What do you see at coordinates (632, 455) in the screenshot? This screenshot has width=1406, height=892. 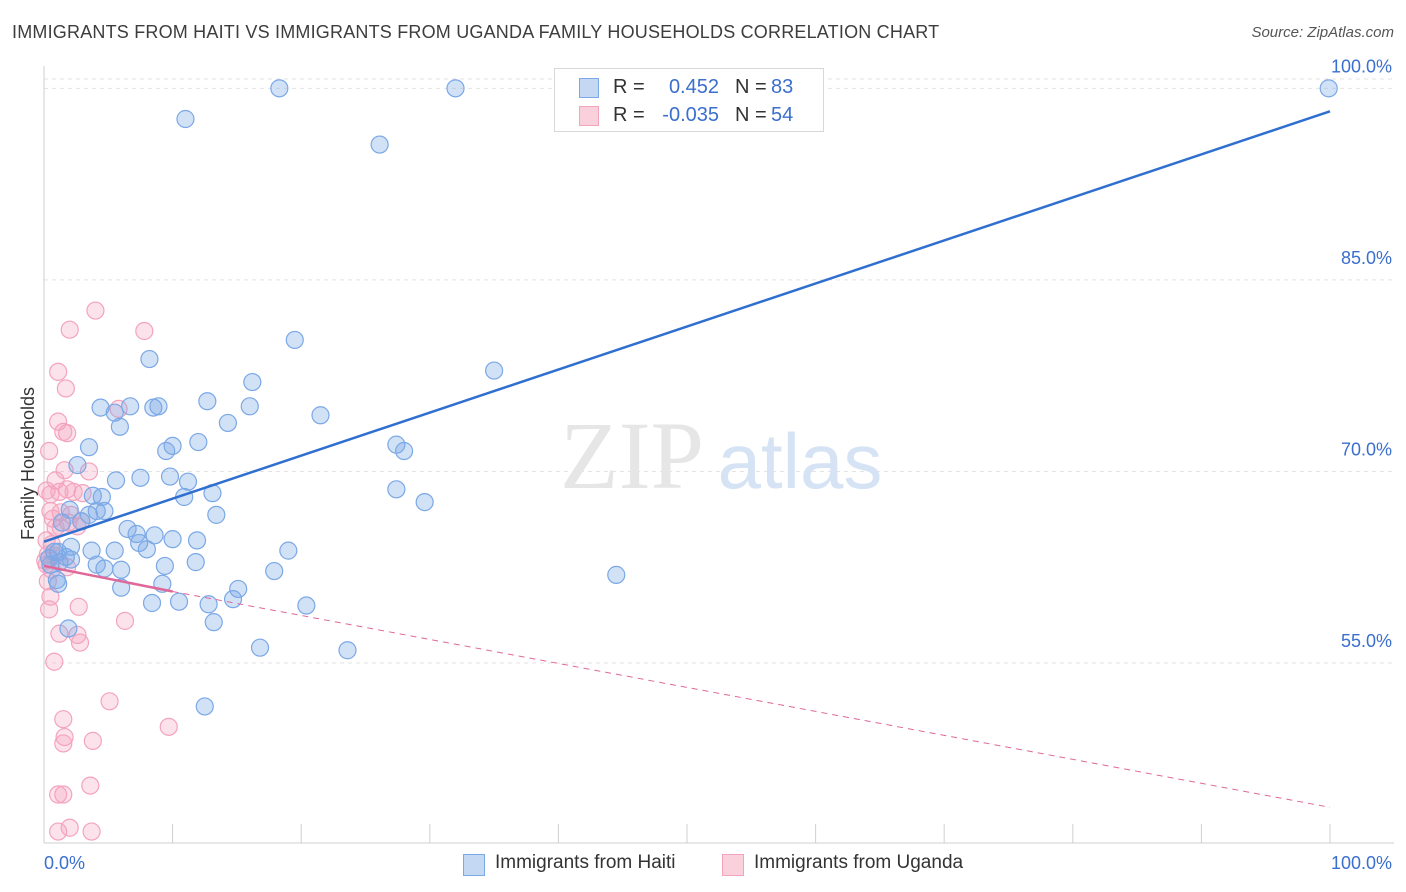 I see `watermark-zip: ZIP` at bounding box center [632, 455].